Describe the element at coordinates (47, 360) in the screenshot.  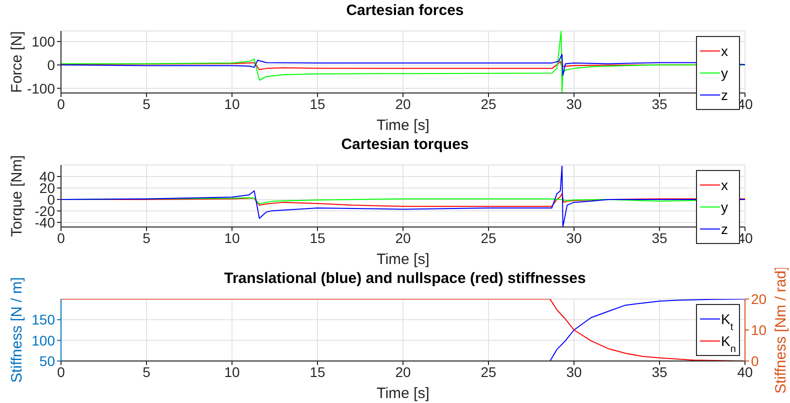
I see `y-tick-label: 50` at that location.